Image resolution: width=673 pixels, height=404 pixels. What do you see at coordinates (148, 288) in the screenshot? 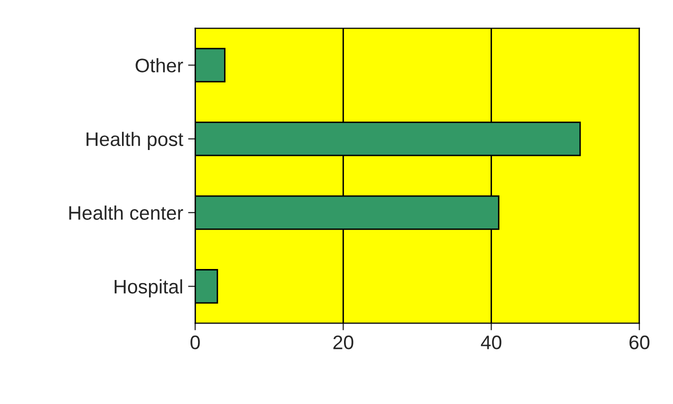
I see `y-tick-label: Hospital` at bounding box center [148, 288].